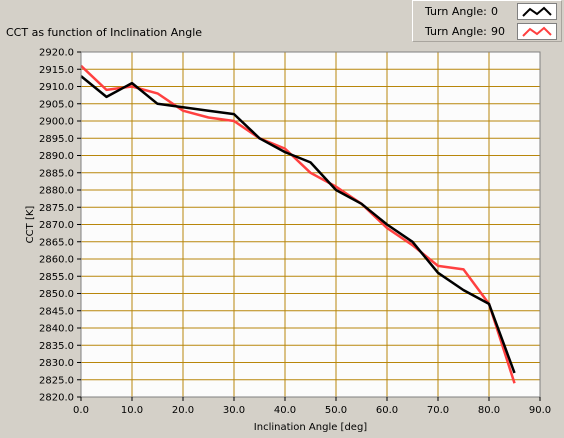 The width and height of the screenshot is (564, 438). What do you see at coordinates (56, 173) in the screenshot?
I see `y-tick-label: 2885.0` at bounding box center [56, 173].